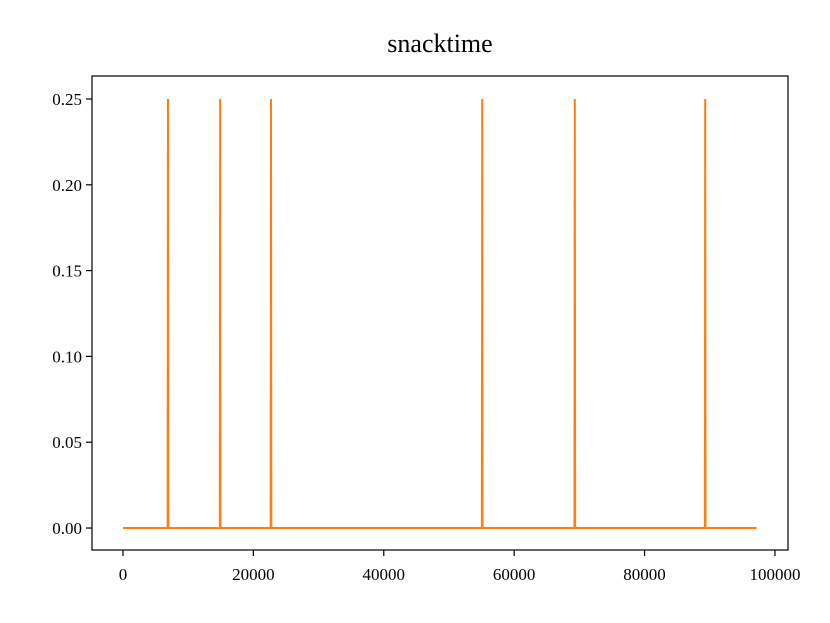  Describe the element at coordinates (774, 574) in the screenshot. I see `x-tick-label: 100000` at that location.